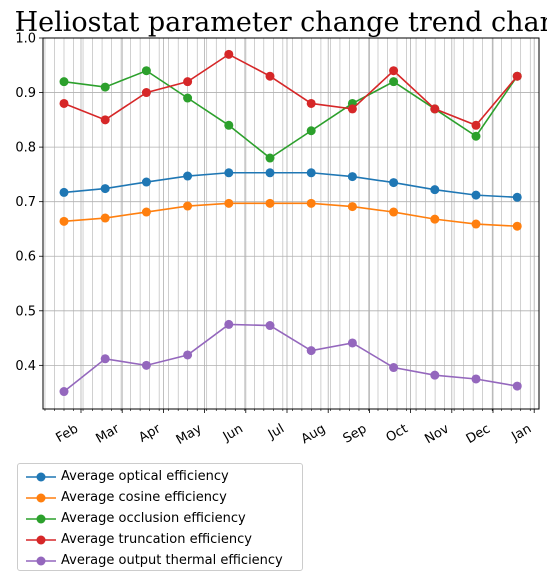 Image resolution: width=547 pixels, height=582 pixels. I want to click on x-tick-label: Dec, so click(478, 434).